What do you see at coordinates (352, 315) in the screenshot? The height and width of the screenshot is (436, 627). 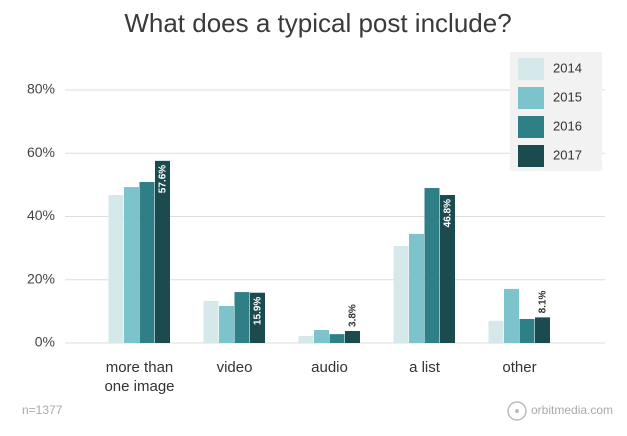 I see `value-label: 3.8%` at bounding box center [352, 315].